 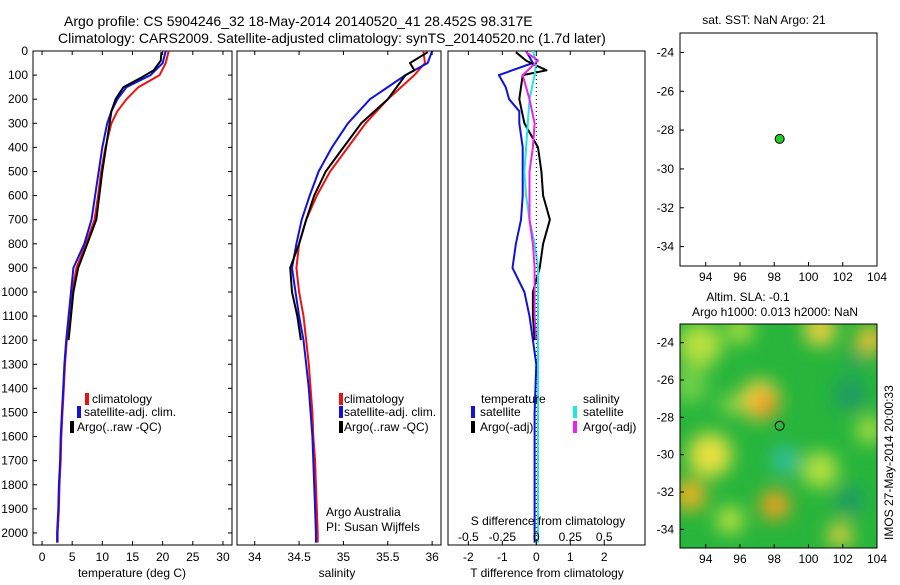 What do you see at coordinates (14, 509) in the screenshot?
I see `depth-tick-label: 1900` at bounding box center [14, 509].